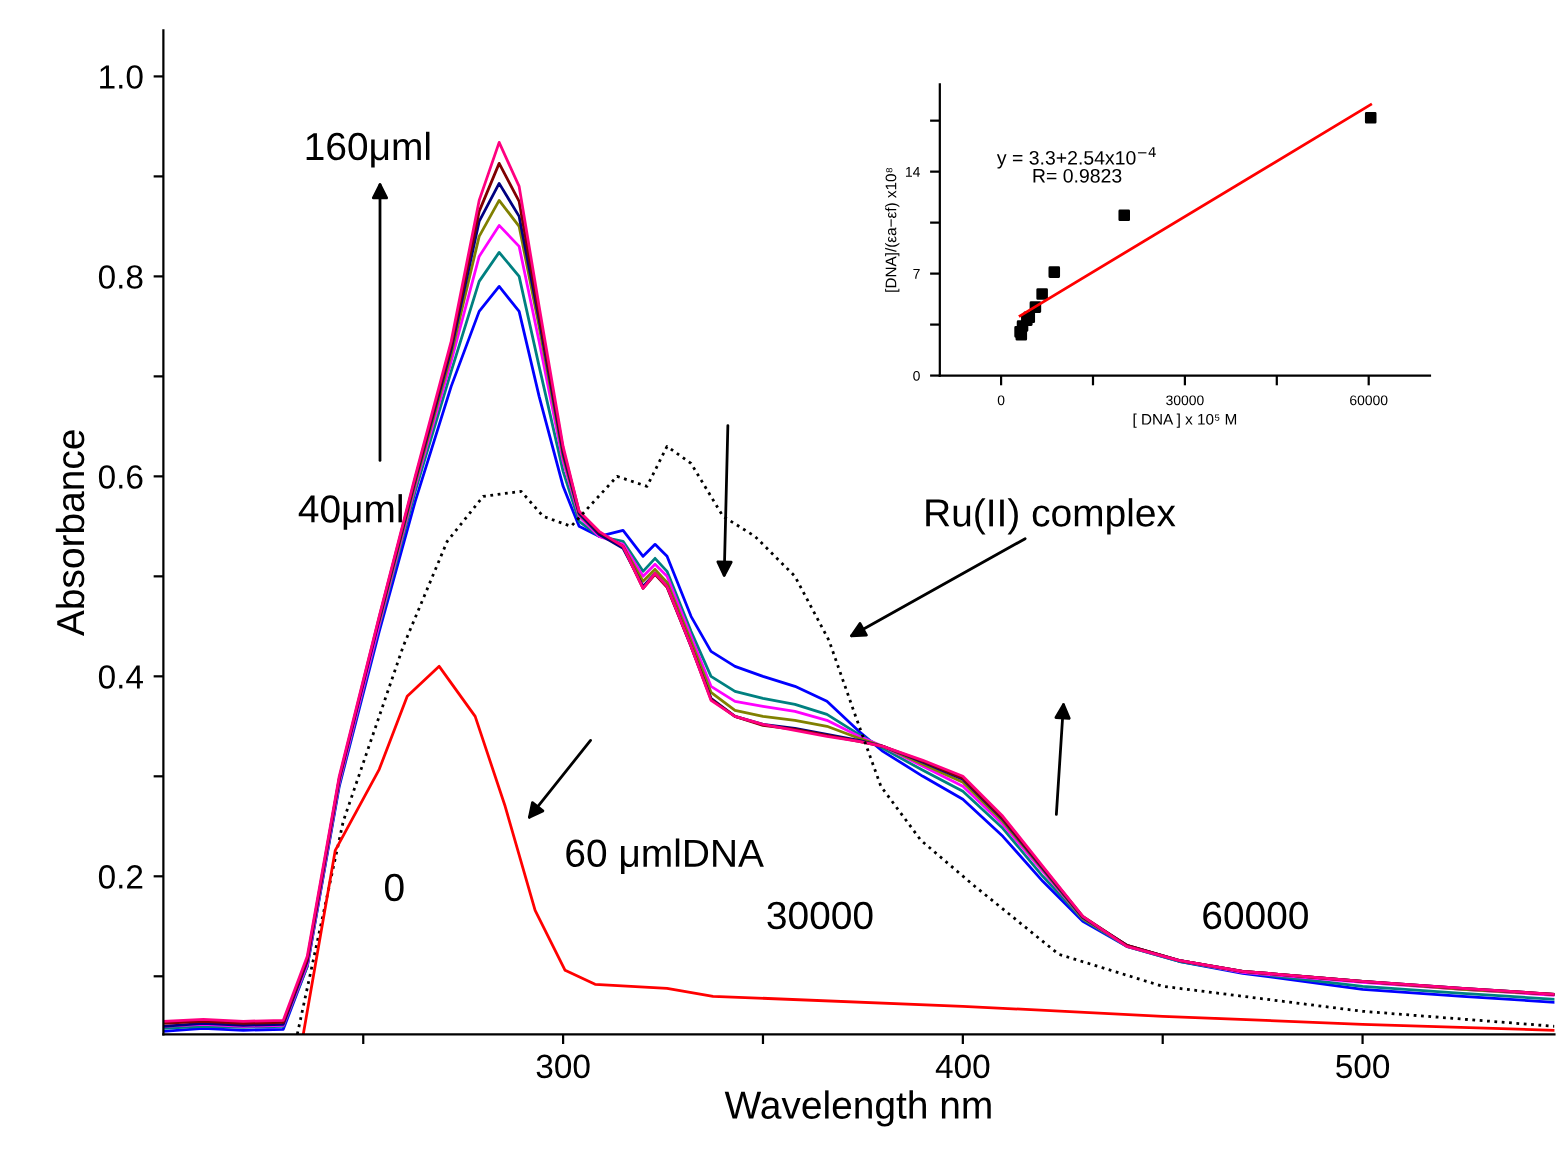  Describe the element at coordinates (857, 1108) in the screenshot. I see `x-axis-title: Wavelength nm` at that location.